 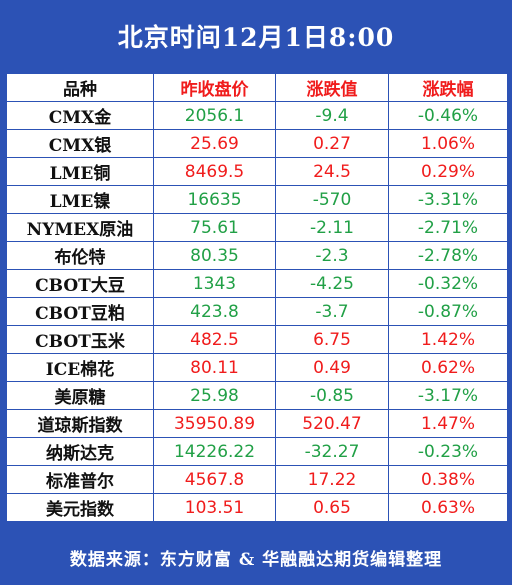 I want to click on change-cell: 17.22, so click(x=332, y=479).